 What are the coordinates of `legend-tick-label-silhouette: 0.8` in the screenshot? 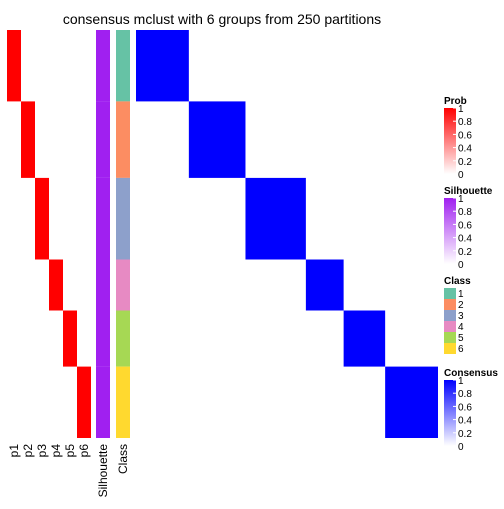 It's located at (465, 212).